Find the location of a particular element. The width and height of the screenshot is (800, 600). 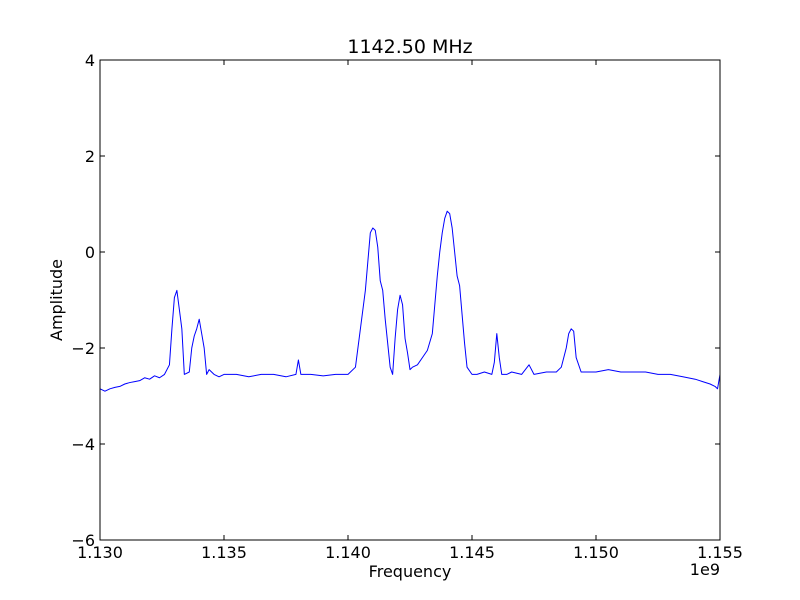

x-tick-label-2: 1.140 is located at coordinates (348, 552).